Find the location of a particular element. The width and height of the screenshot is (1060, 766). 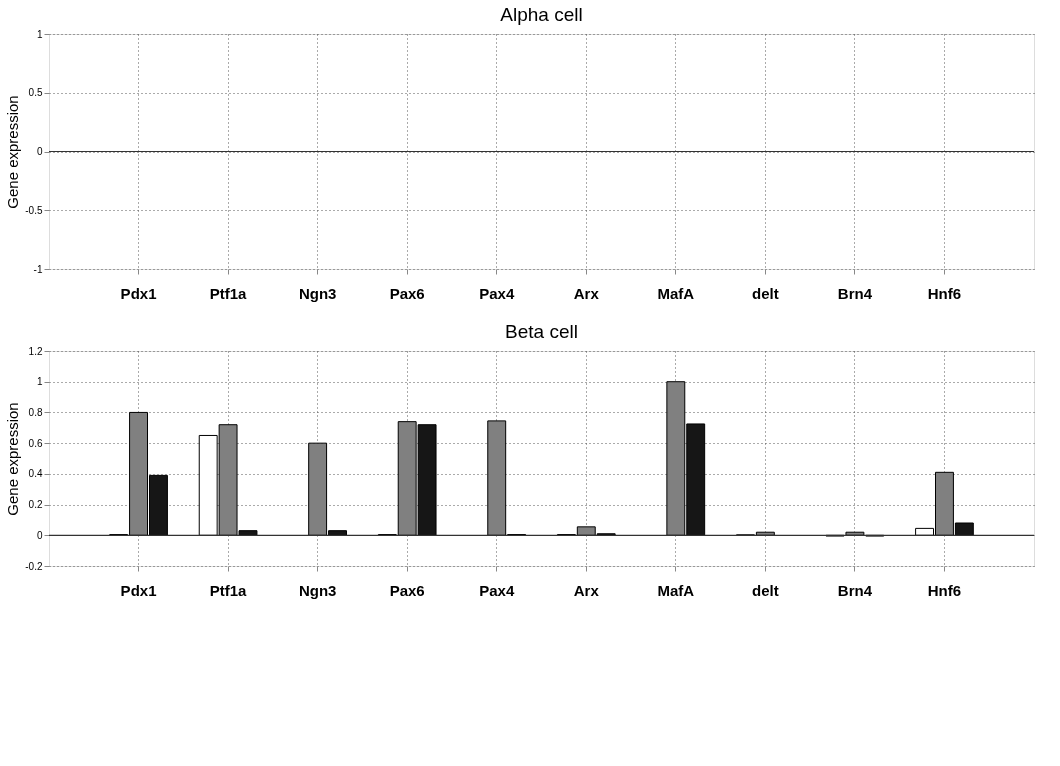

y-tick-label: -0.5 is located at coordinates (34, 210).